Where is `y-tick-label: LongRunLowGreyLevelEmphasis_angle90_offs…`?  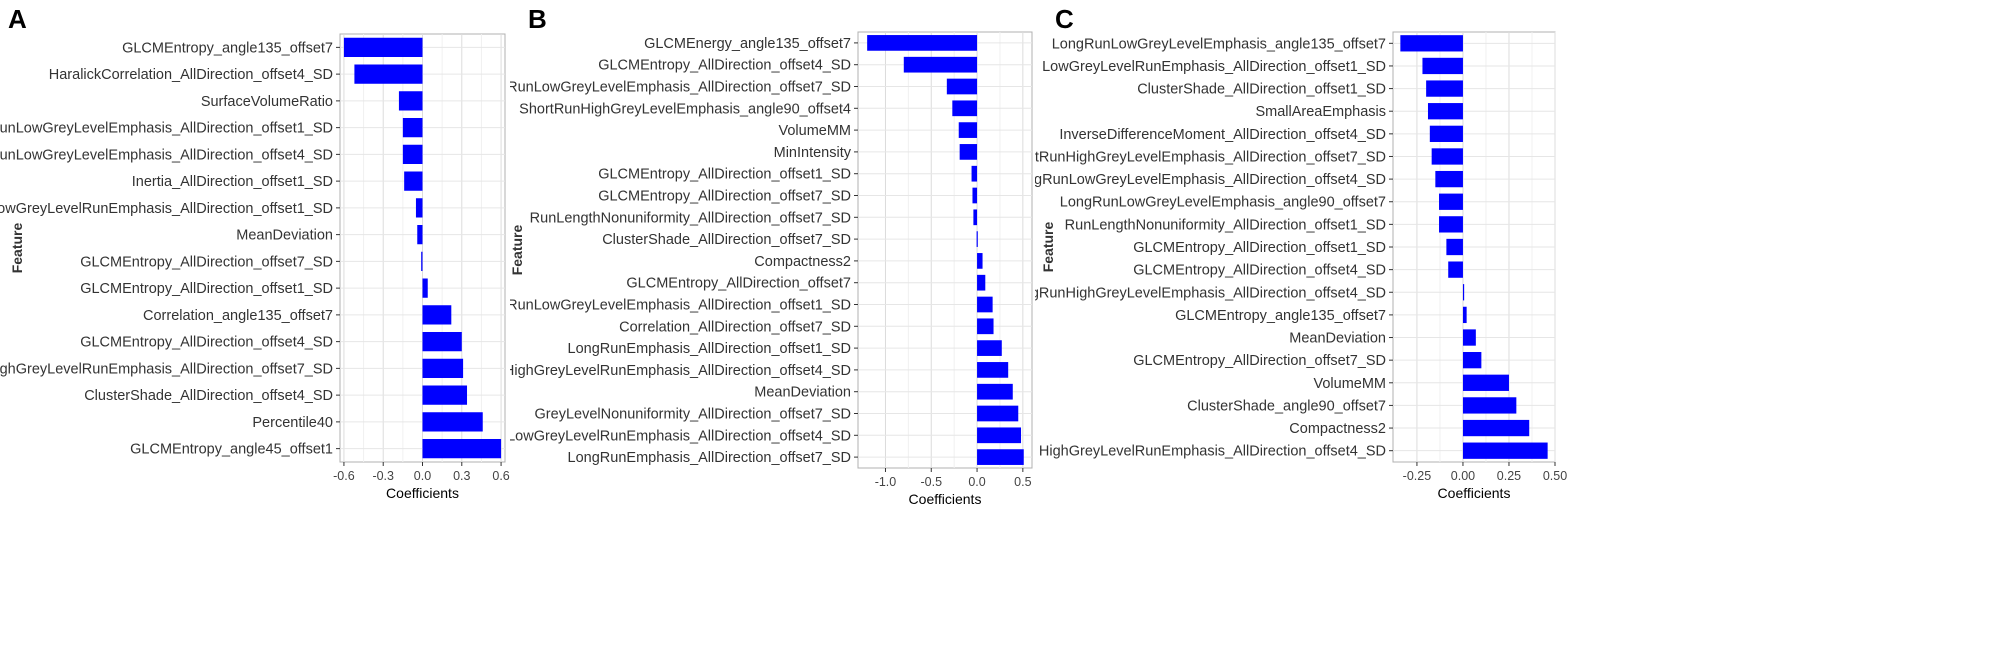
y-tick-label: LongRunLowGreyLevelEmphasis_angle90_offs… is located at coordinates (1223, 203).